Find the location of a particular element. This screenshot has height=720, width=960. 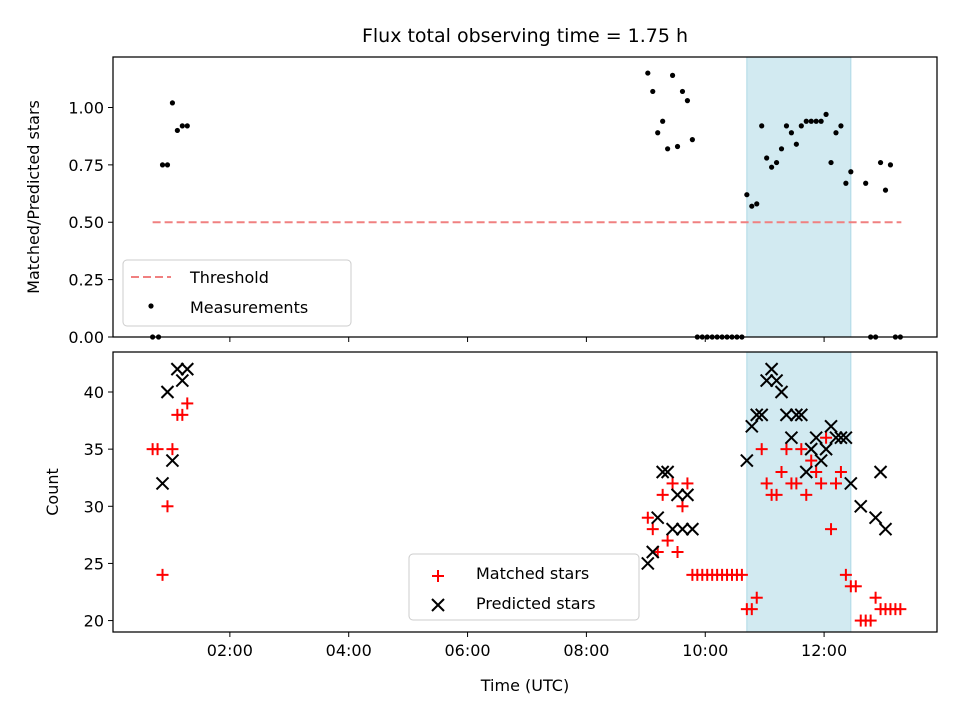

y-tick-label: 1.00 is located at coordinates (86, 107).